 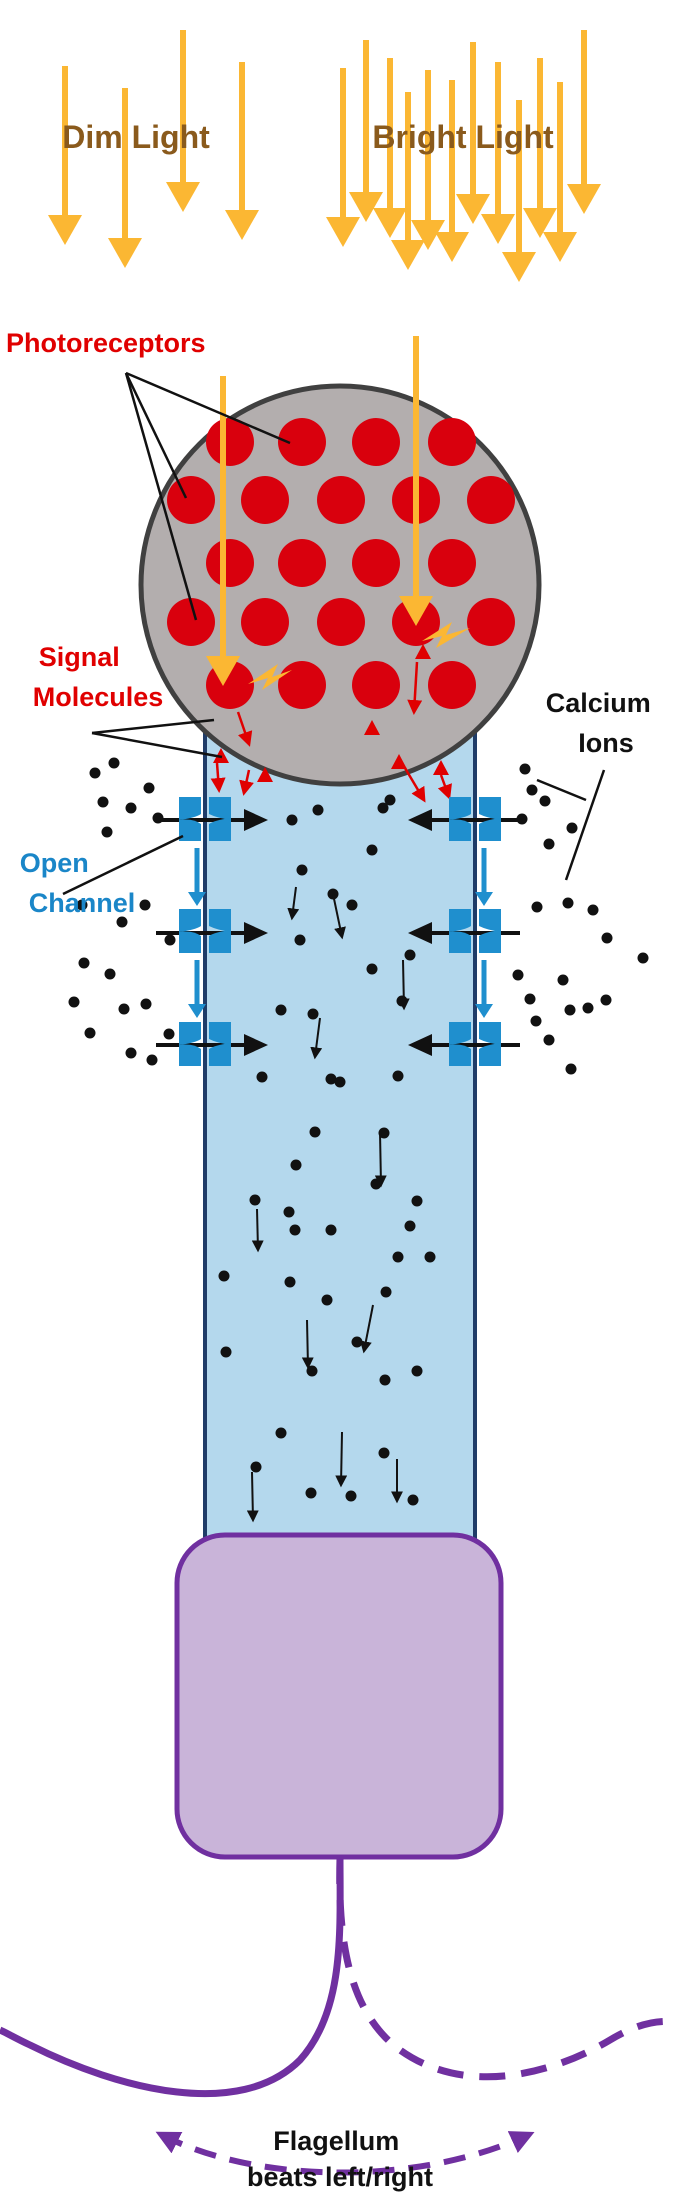 What do you see at coordinates (606, 743) in the screenshot?
I see `calcium-label-line2: Ions` at bounding box center [606, 743].